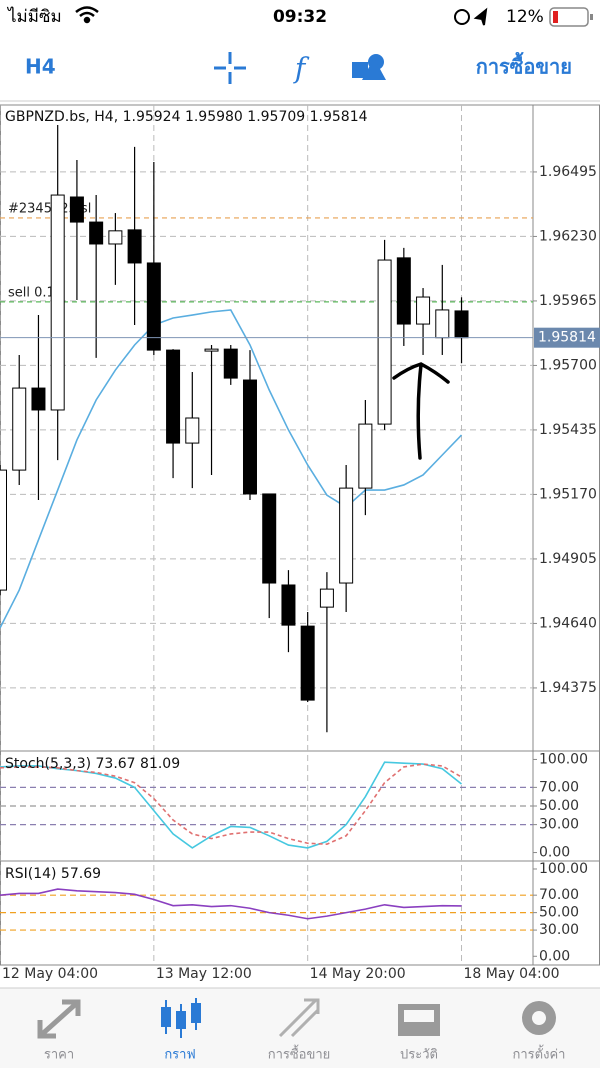 The height and width of the screenshot is (1068, 600). I want to click on trade-tab-icon, so click(299, 1018).